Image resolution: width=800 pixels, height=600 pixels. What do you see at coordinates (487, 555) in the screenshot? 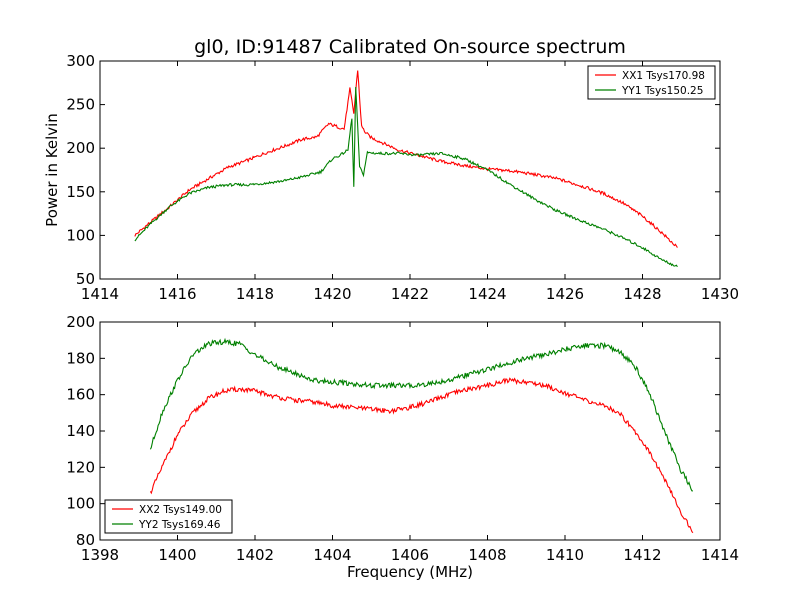
I see `bottom-x-tick-label: 1408` at bounding box center [487, 555].